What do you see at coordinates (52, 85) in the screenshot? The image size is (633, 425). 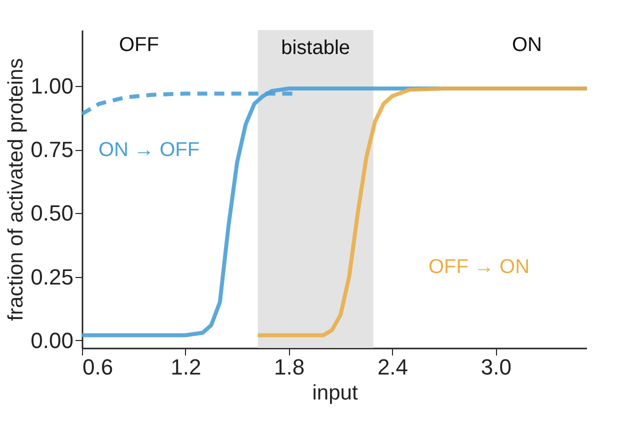 I see `y-tick-label: 1.00` at bounding box center [52, 85].